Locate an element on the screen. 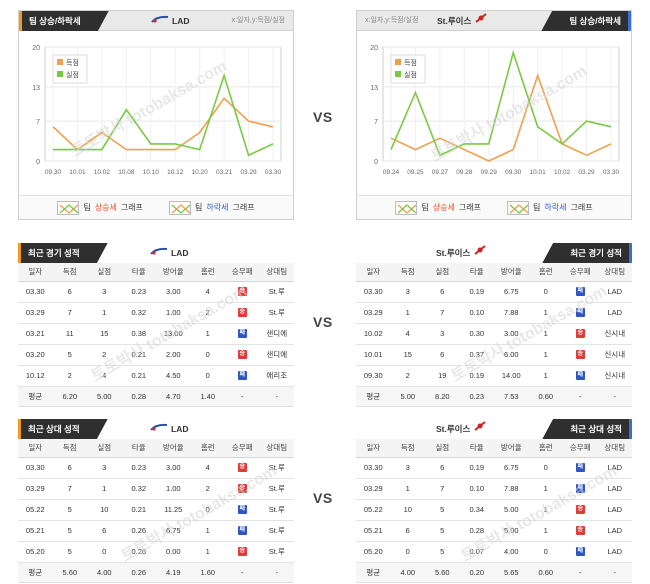  table-cell: 신시내 is located at coordinates (614, 355).